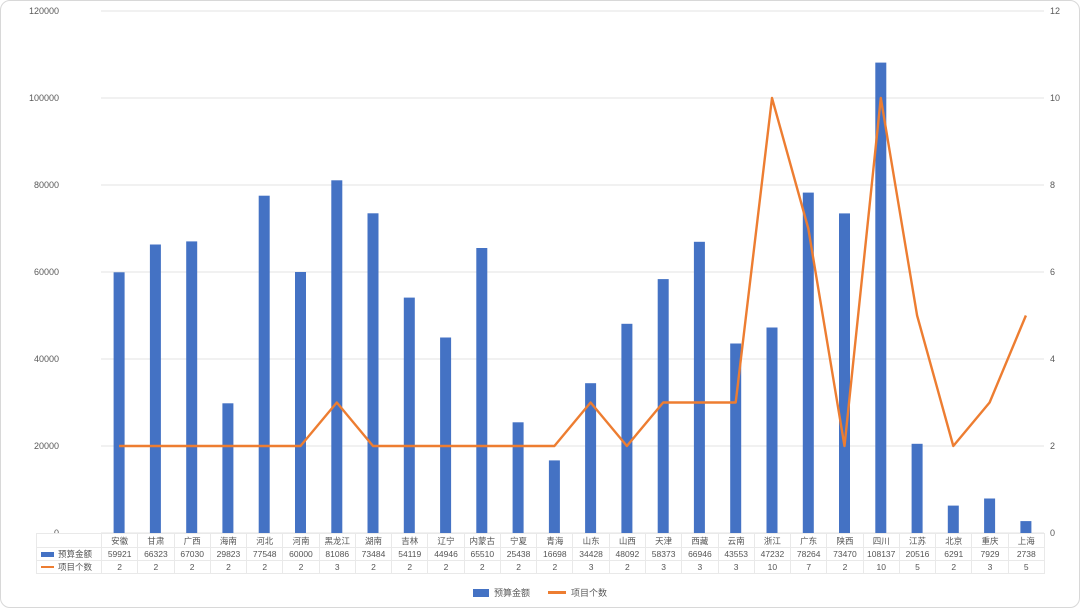 The height and width of the screenshot is (608, 1080). What do you see at coordinates (736, 541) in the screenshot?
I see `x-axis-label: 云南` at bounding box center [736, 541].